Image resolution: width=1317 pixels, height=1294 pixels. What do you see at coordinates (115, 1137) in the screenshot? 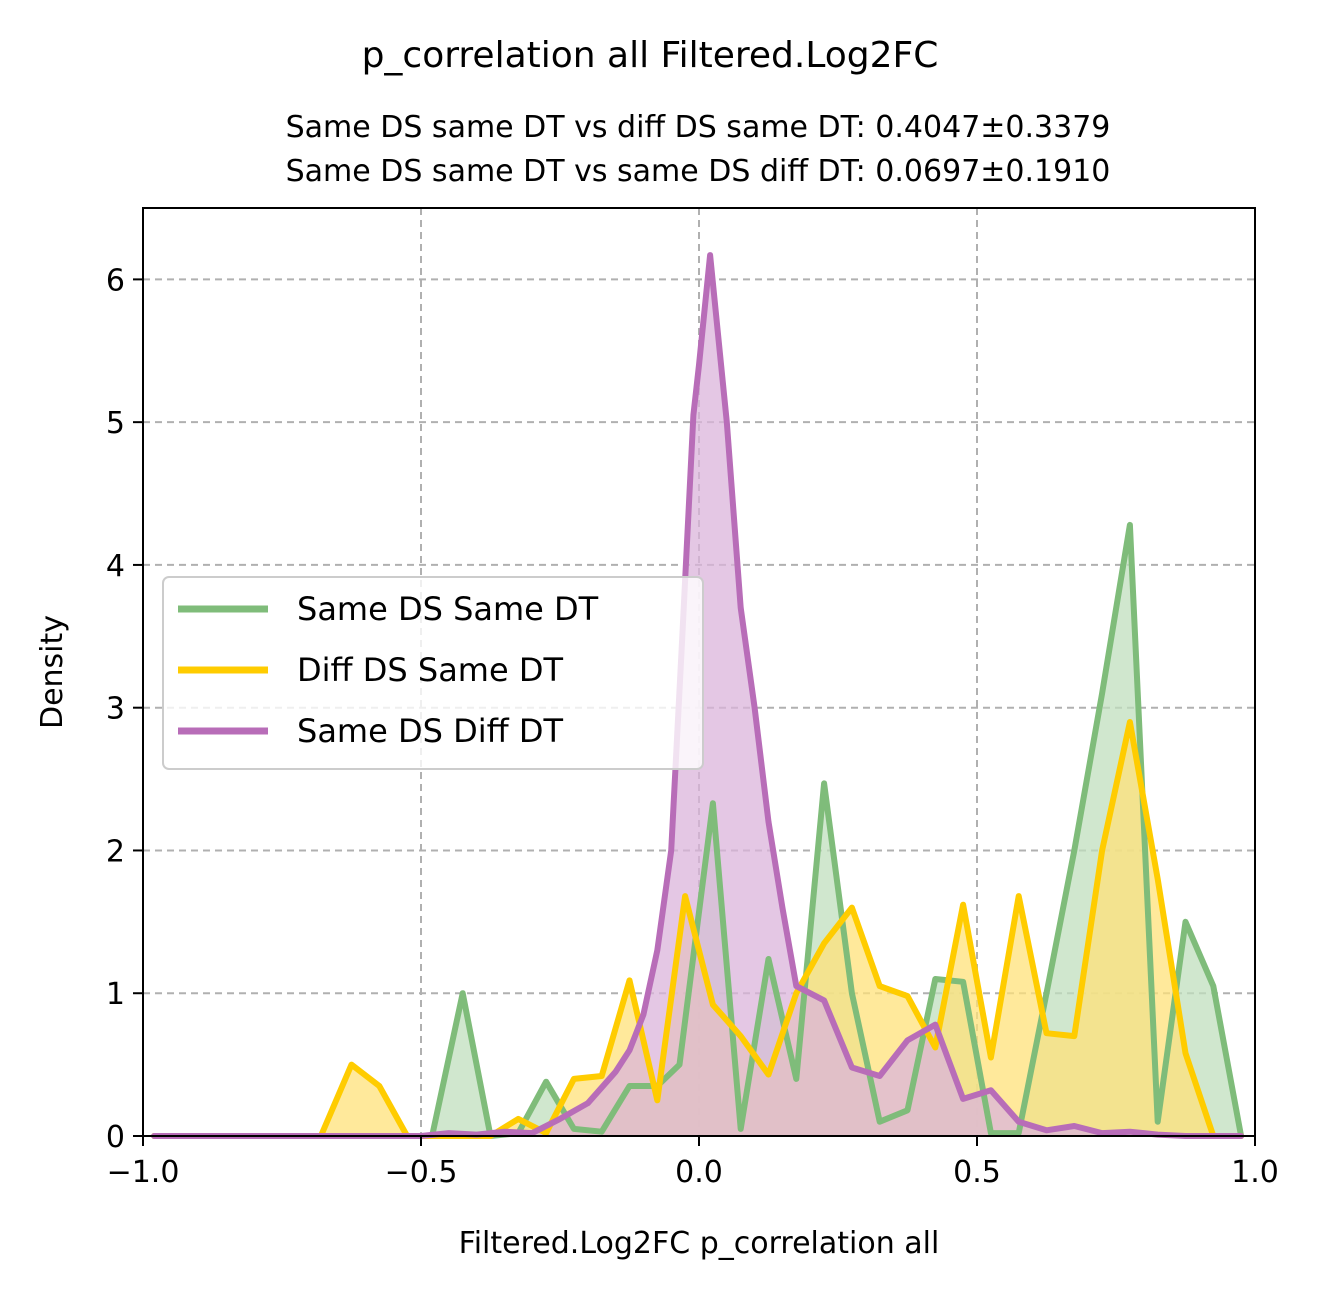
I see `y-tick-label-0: 0` at bounding box center [115, 1137].